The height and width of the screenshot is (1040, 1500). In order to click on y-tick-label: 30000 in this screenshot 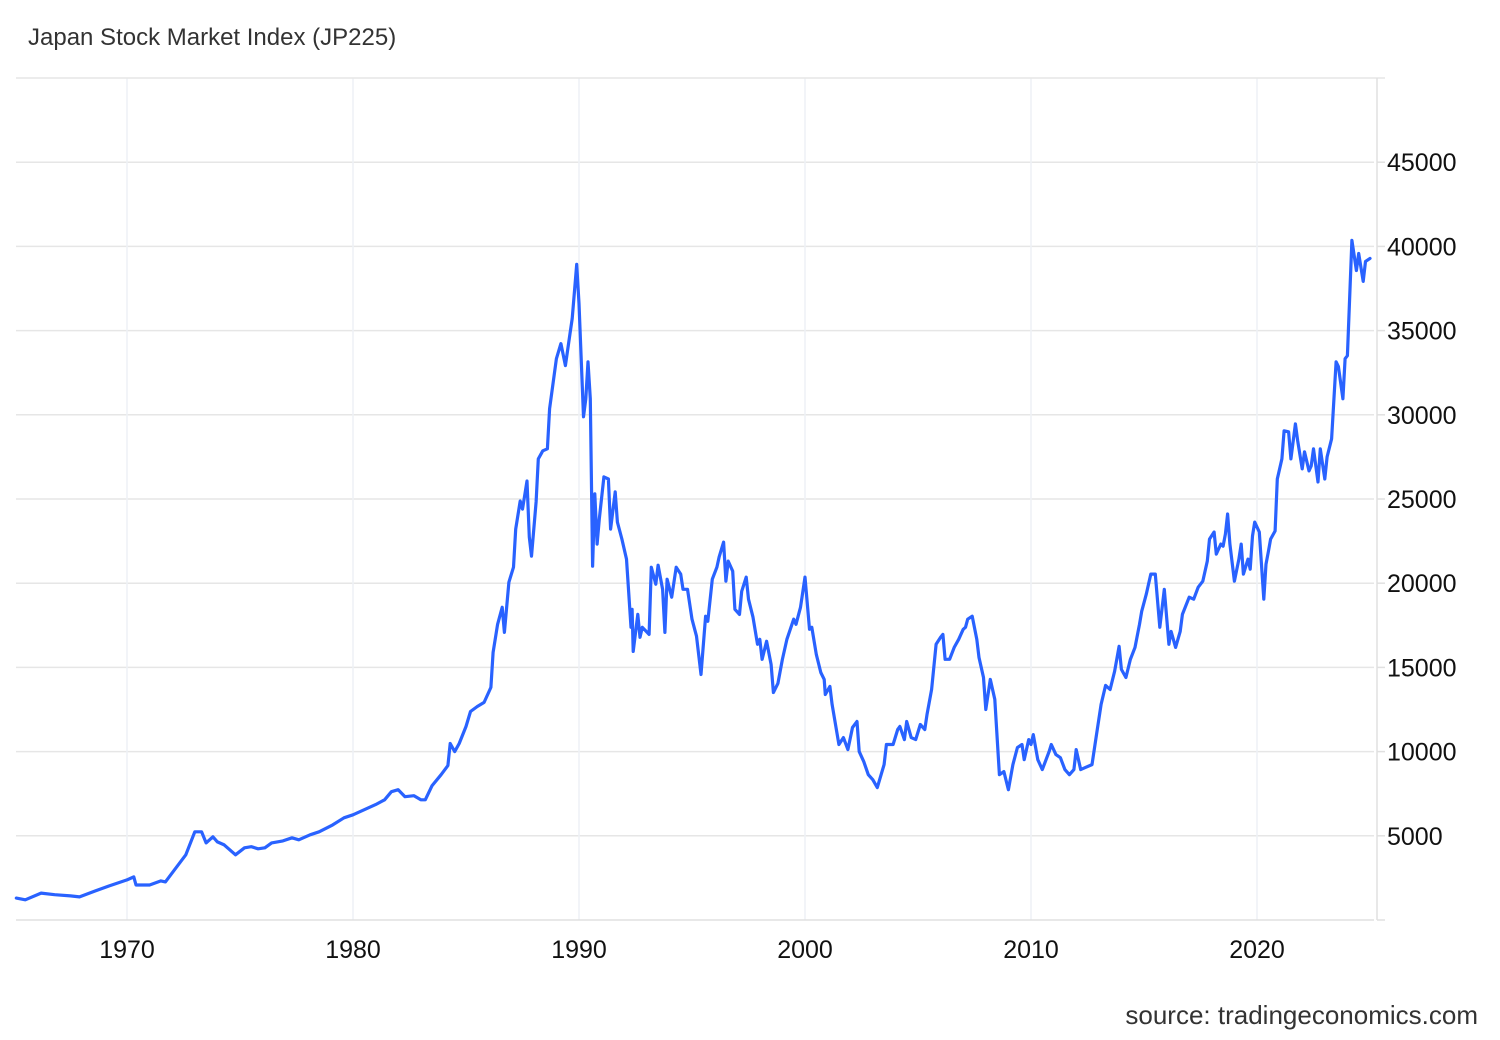, I will do `click(1422, 416)`.